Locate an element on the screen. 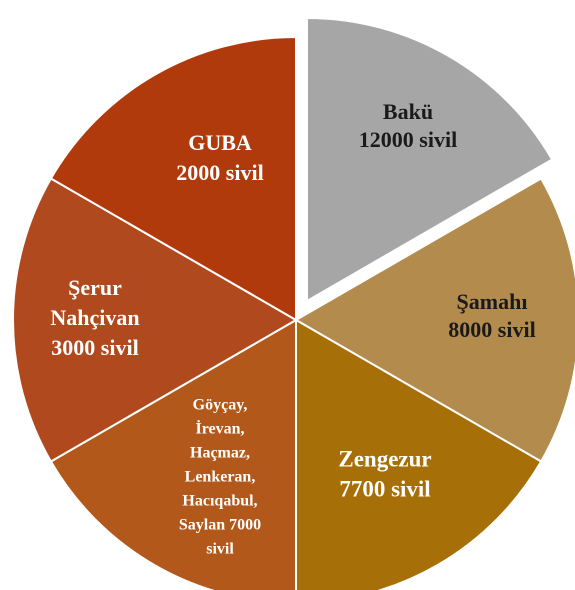 This screenshot has height=590, width=575. slice-label: Şerur is located at coordinates (95, 287).